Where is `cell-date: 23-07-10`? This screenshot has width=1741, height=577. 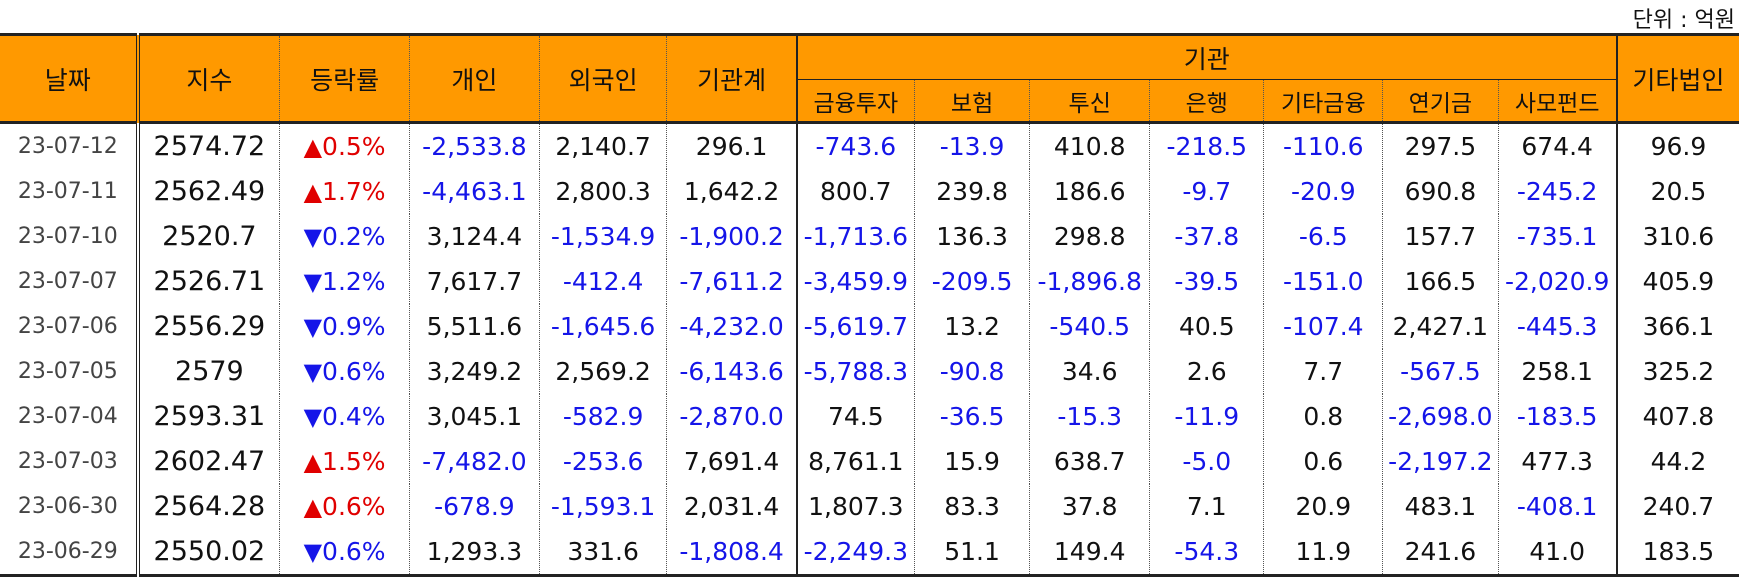 cell-date: 23-07-10 is located at coordinates (70, 236).